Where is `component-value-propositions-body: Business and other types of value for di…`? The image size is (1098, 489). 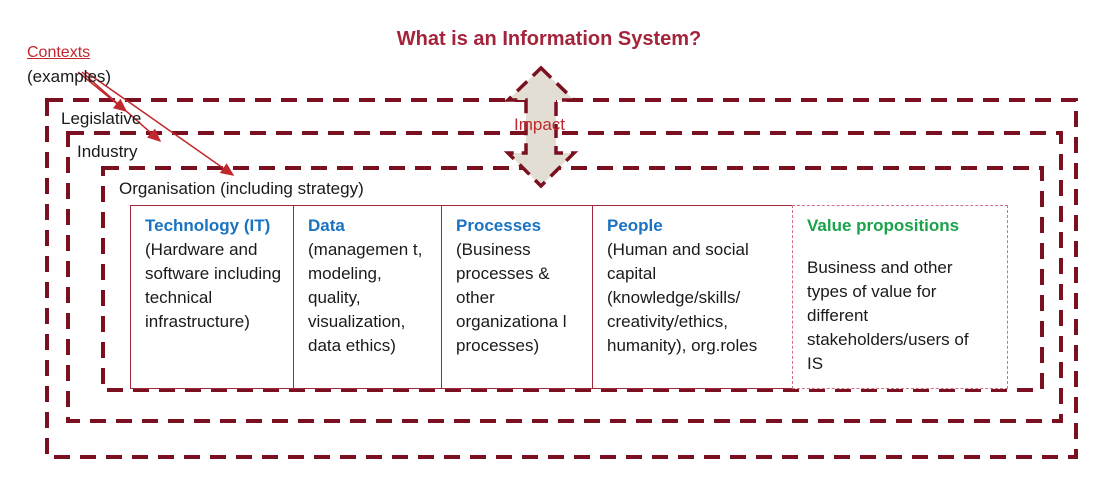 component-value-propositions-body: Business and other types of value for di… is located at coordinates (888, 315).